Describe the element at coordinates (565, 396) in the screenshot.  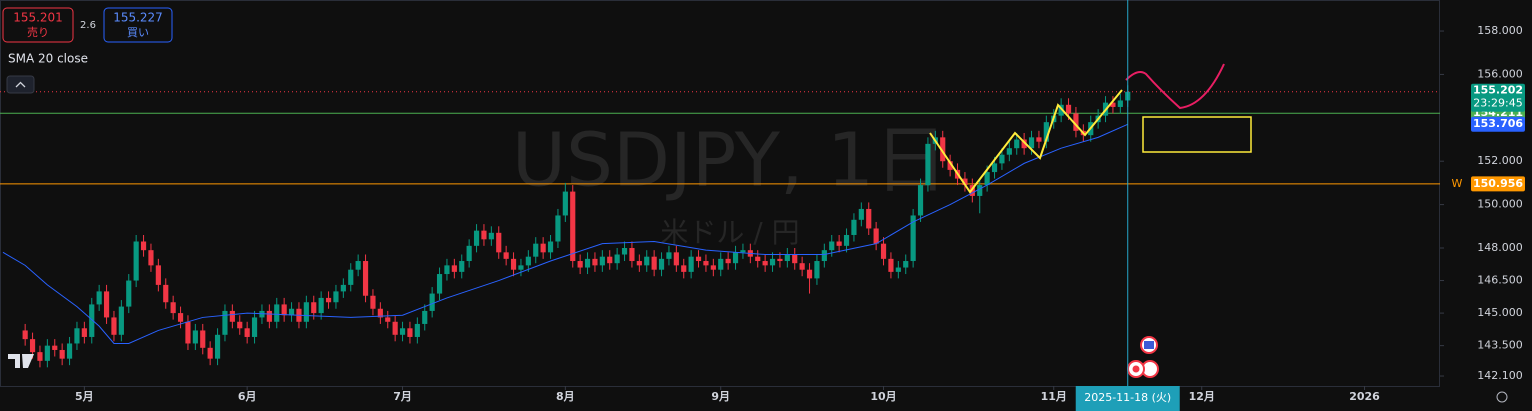
I see `x-tick-label: 8月` at that location.